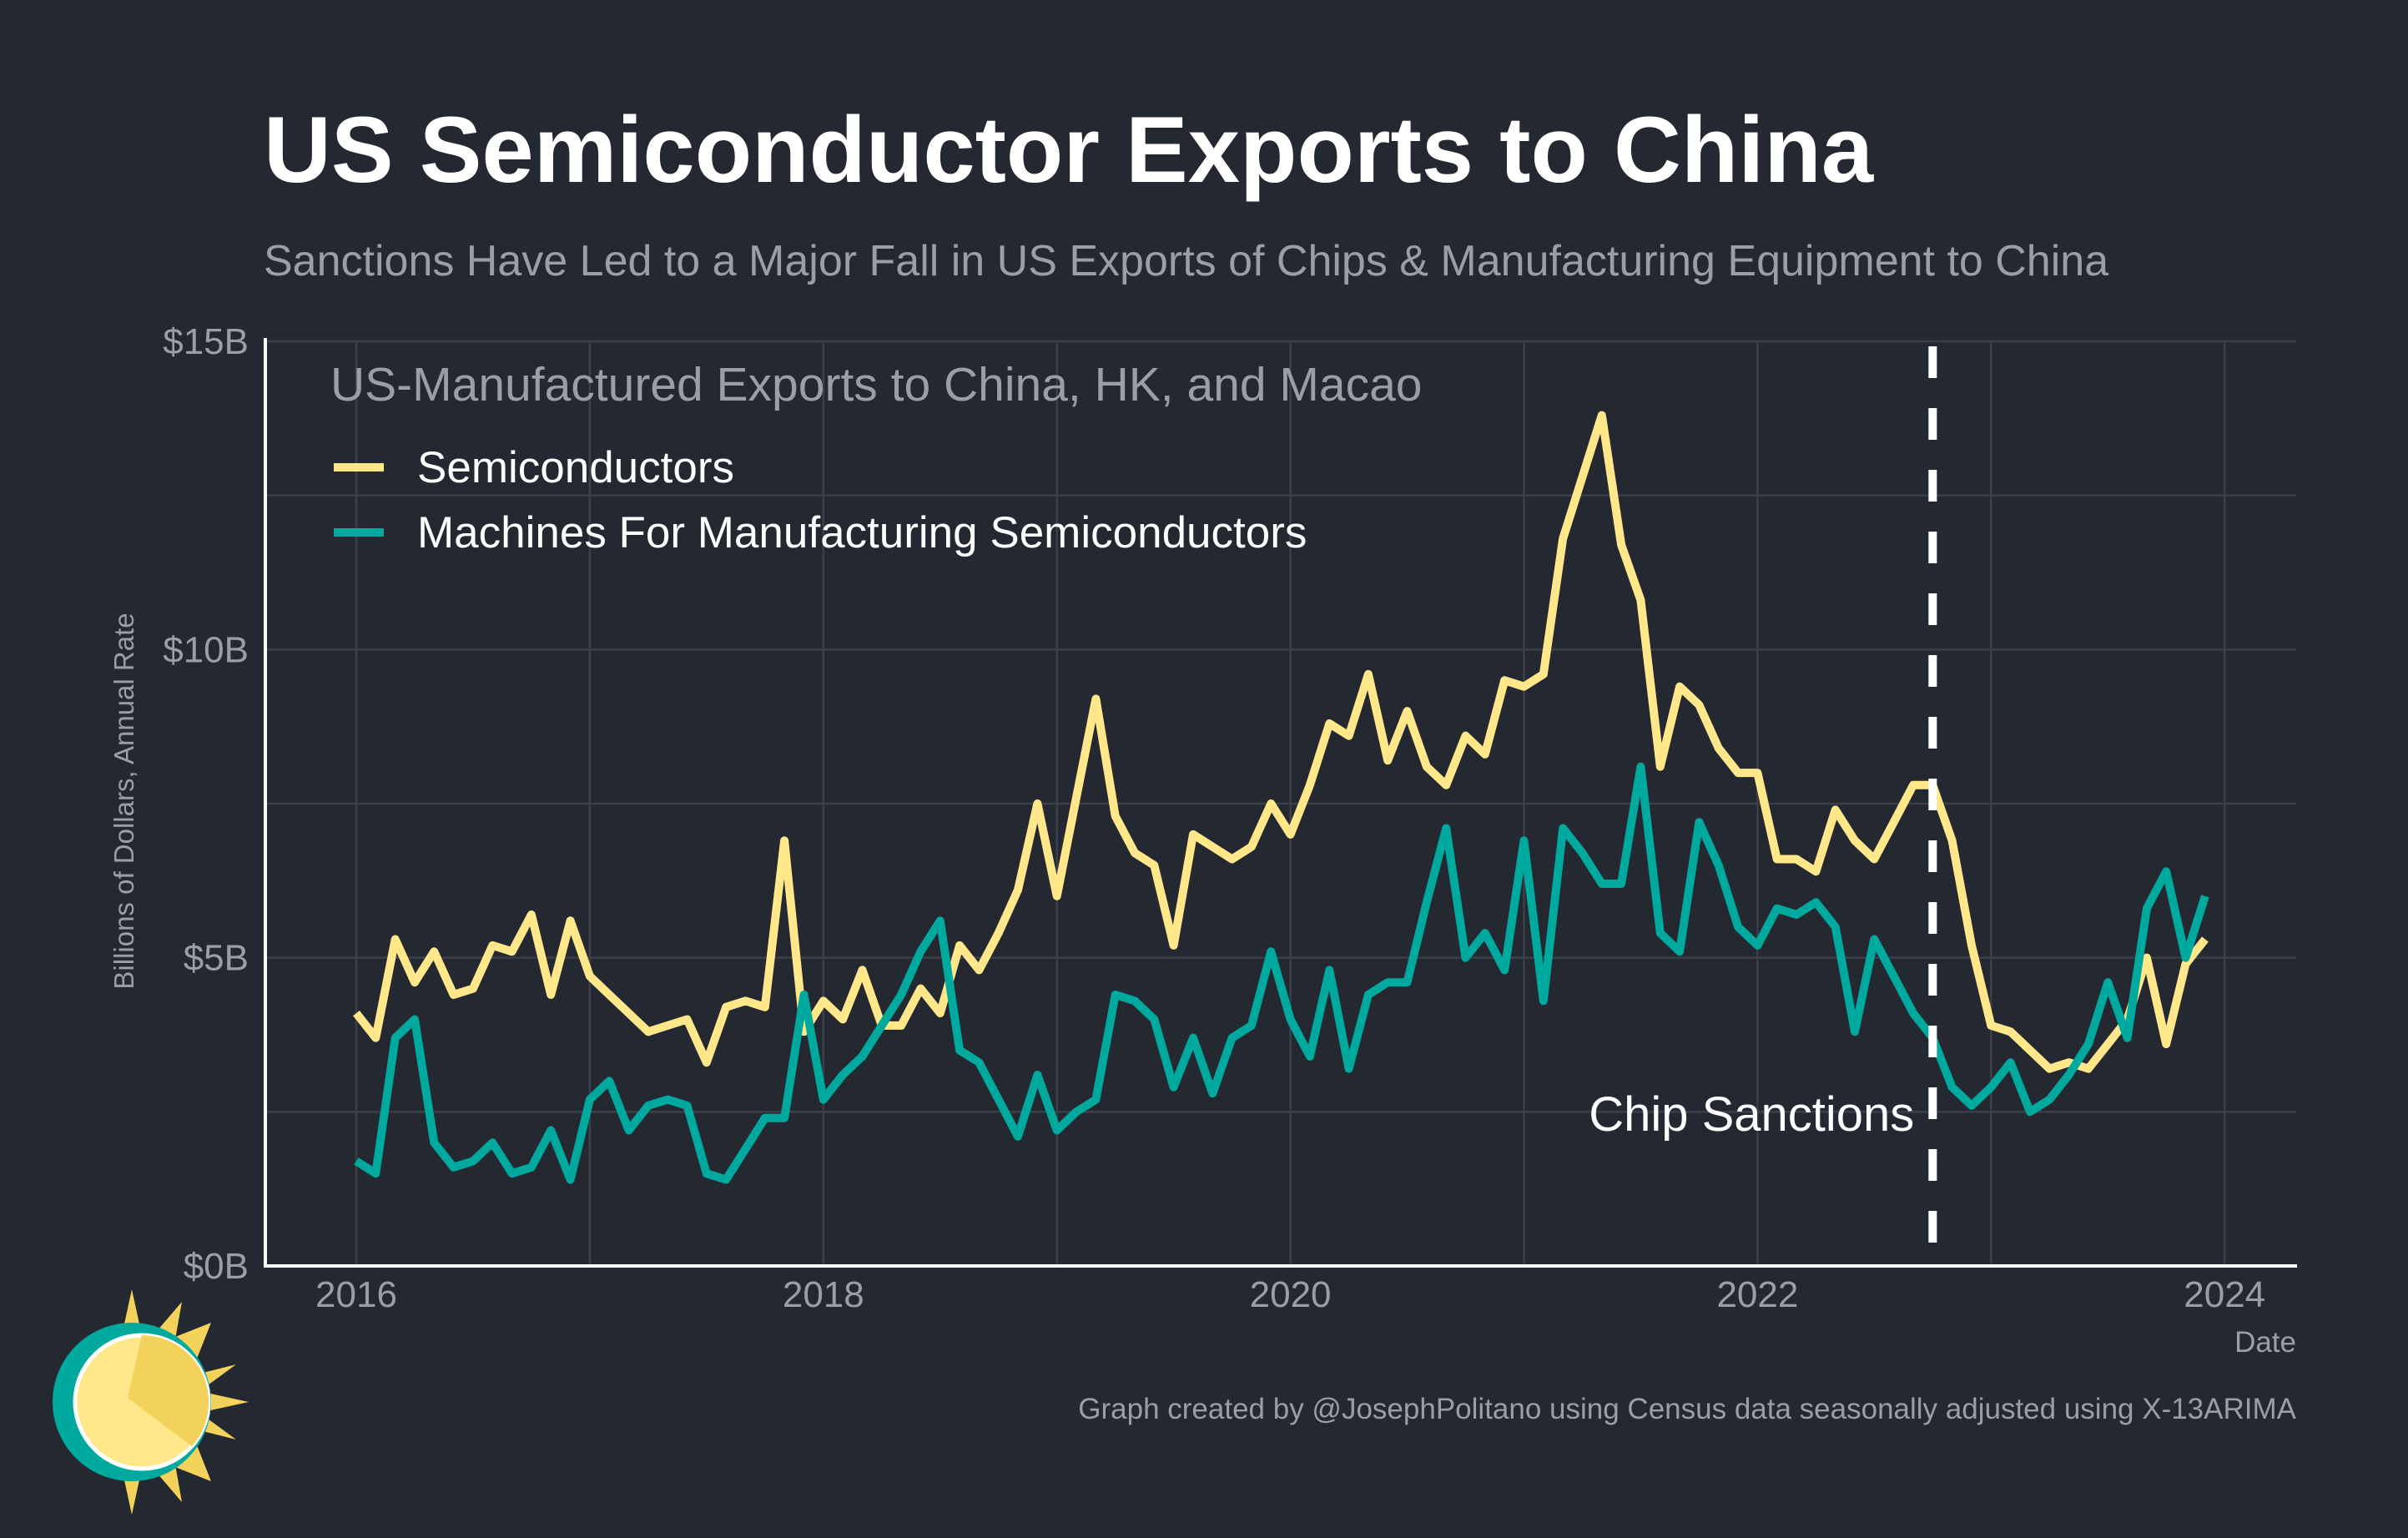 The width and height of the screenshot is (2408, 1538). Describe the element at coordinates (1751, 1114) in the screenshot. I see `chip-sanctions-label: Chip Sanctions` at that location.